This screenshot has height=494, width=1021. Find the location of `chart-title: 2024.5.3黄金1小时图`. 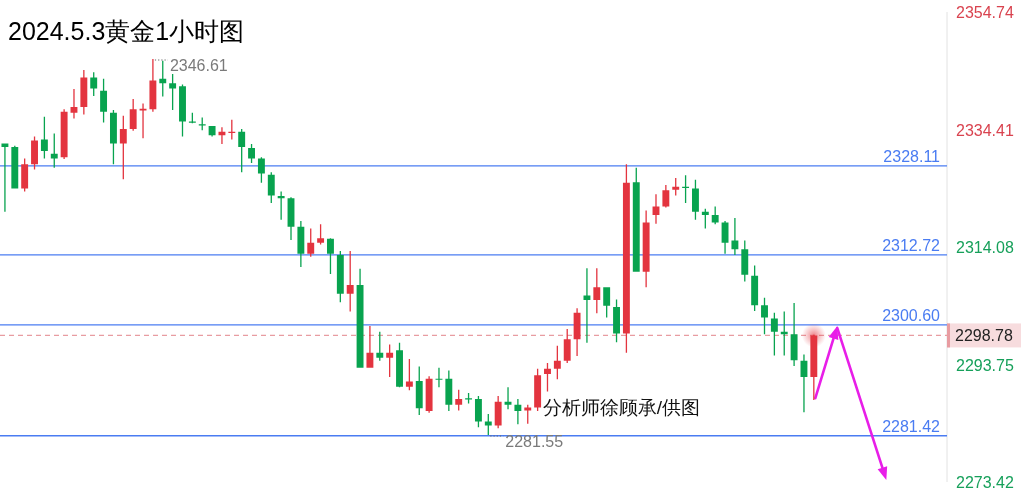

chart-title: 2024.5.3黄金1小时图 is located at coordinates (126, 31).